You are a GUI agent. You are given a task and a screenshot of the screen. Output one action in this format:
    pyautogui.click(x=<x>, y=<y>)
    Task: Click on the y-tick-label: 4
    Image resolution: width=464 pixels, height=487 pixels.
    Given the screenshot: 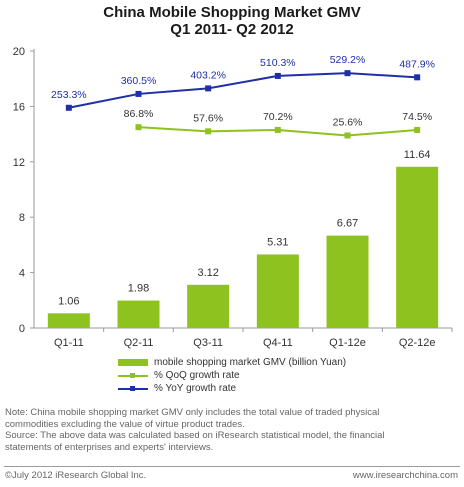 What is the action you would take?
    pyautogui.click(x=22, y=274)
    